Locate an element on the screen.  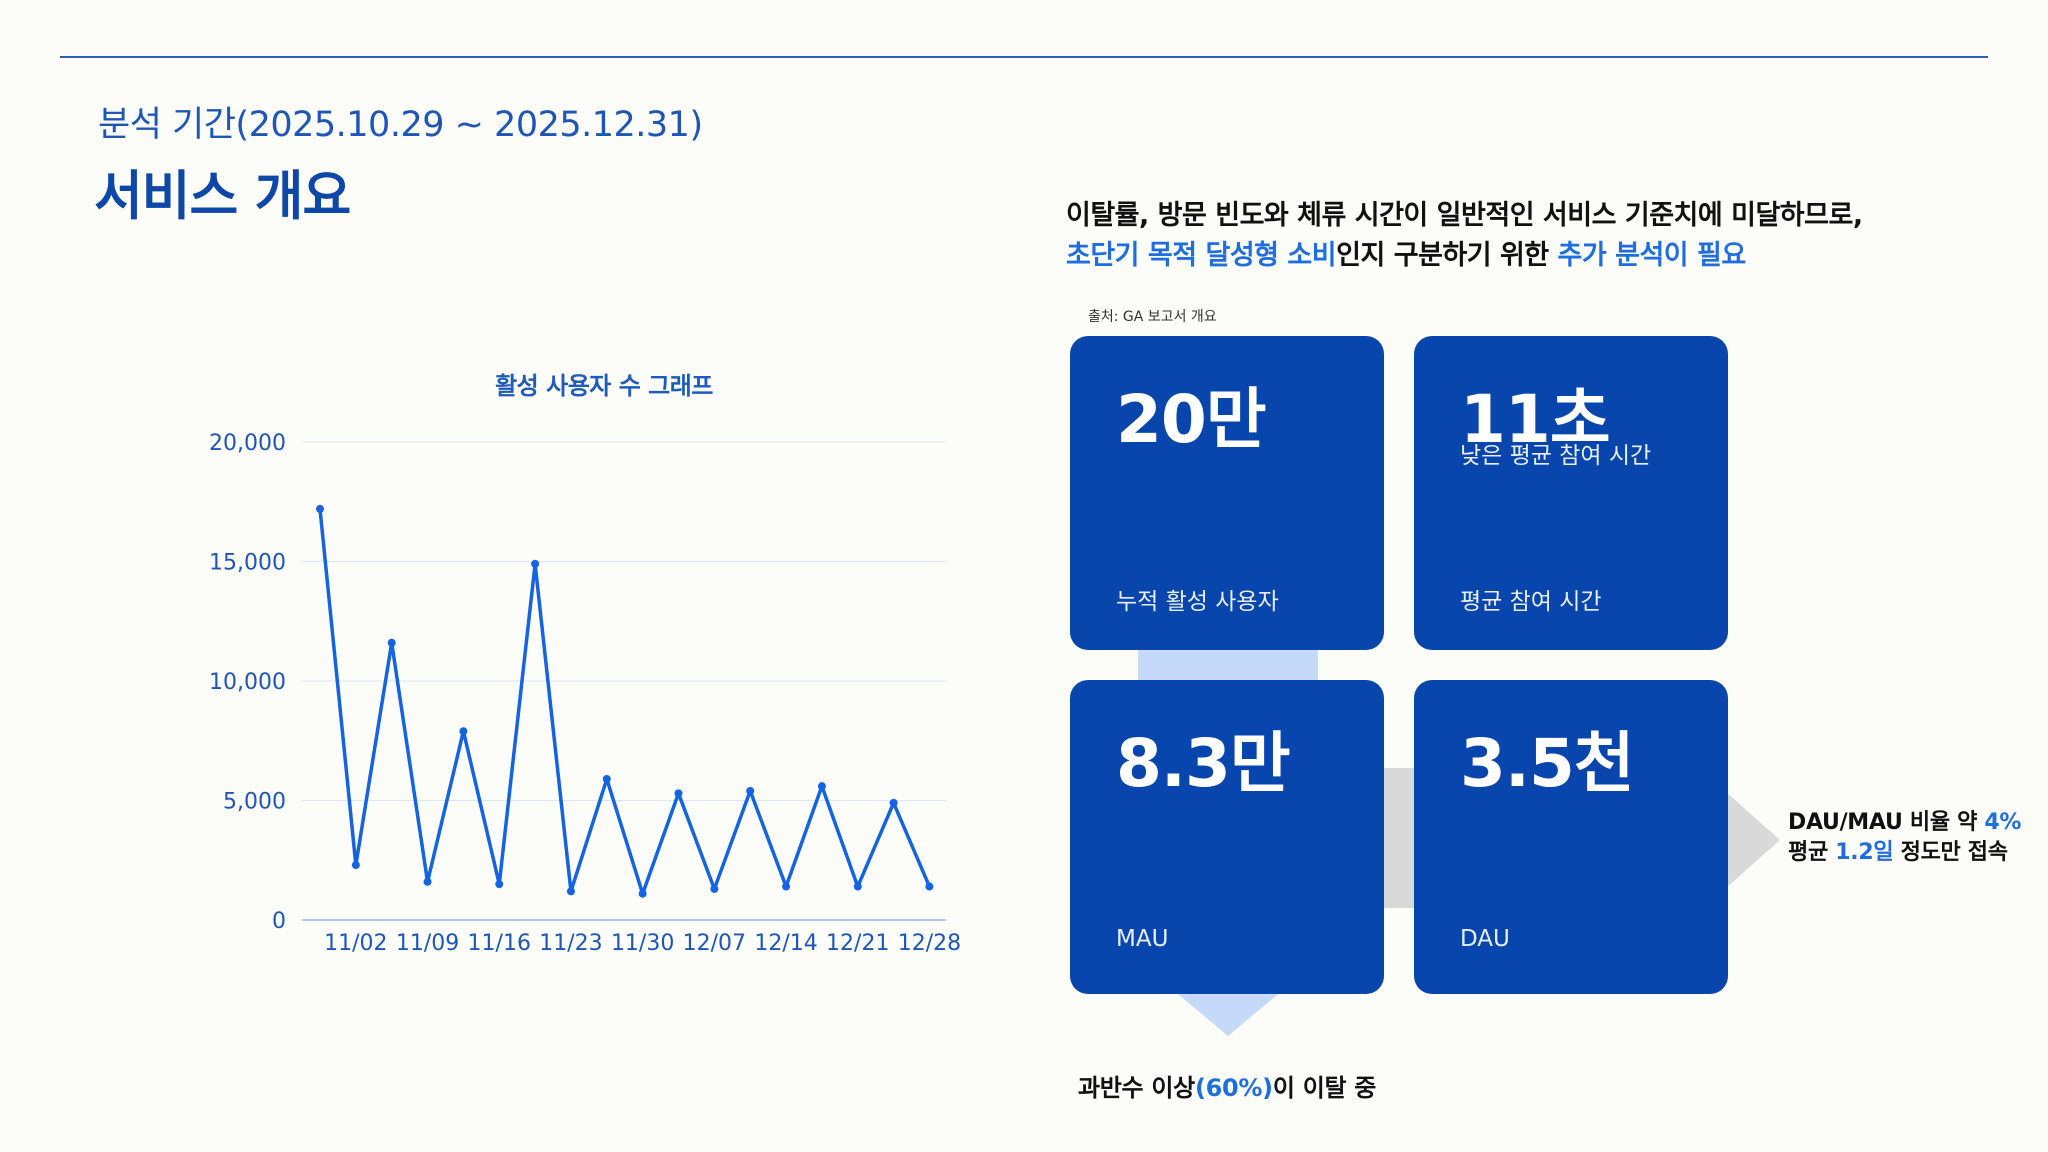
x-tick-label: 11/16 is located at coordinates (499, 943).